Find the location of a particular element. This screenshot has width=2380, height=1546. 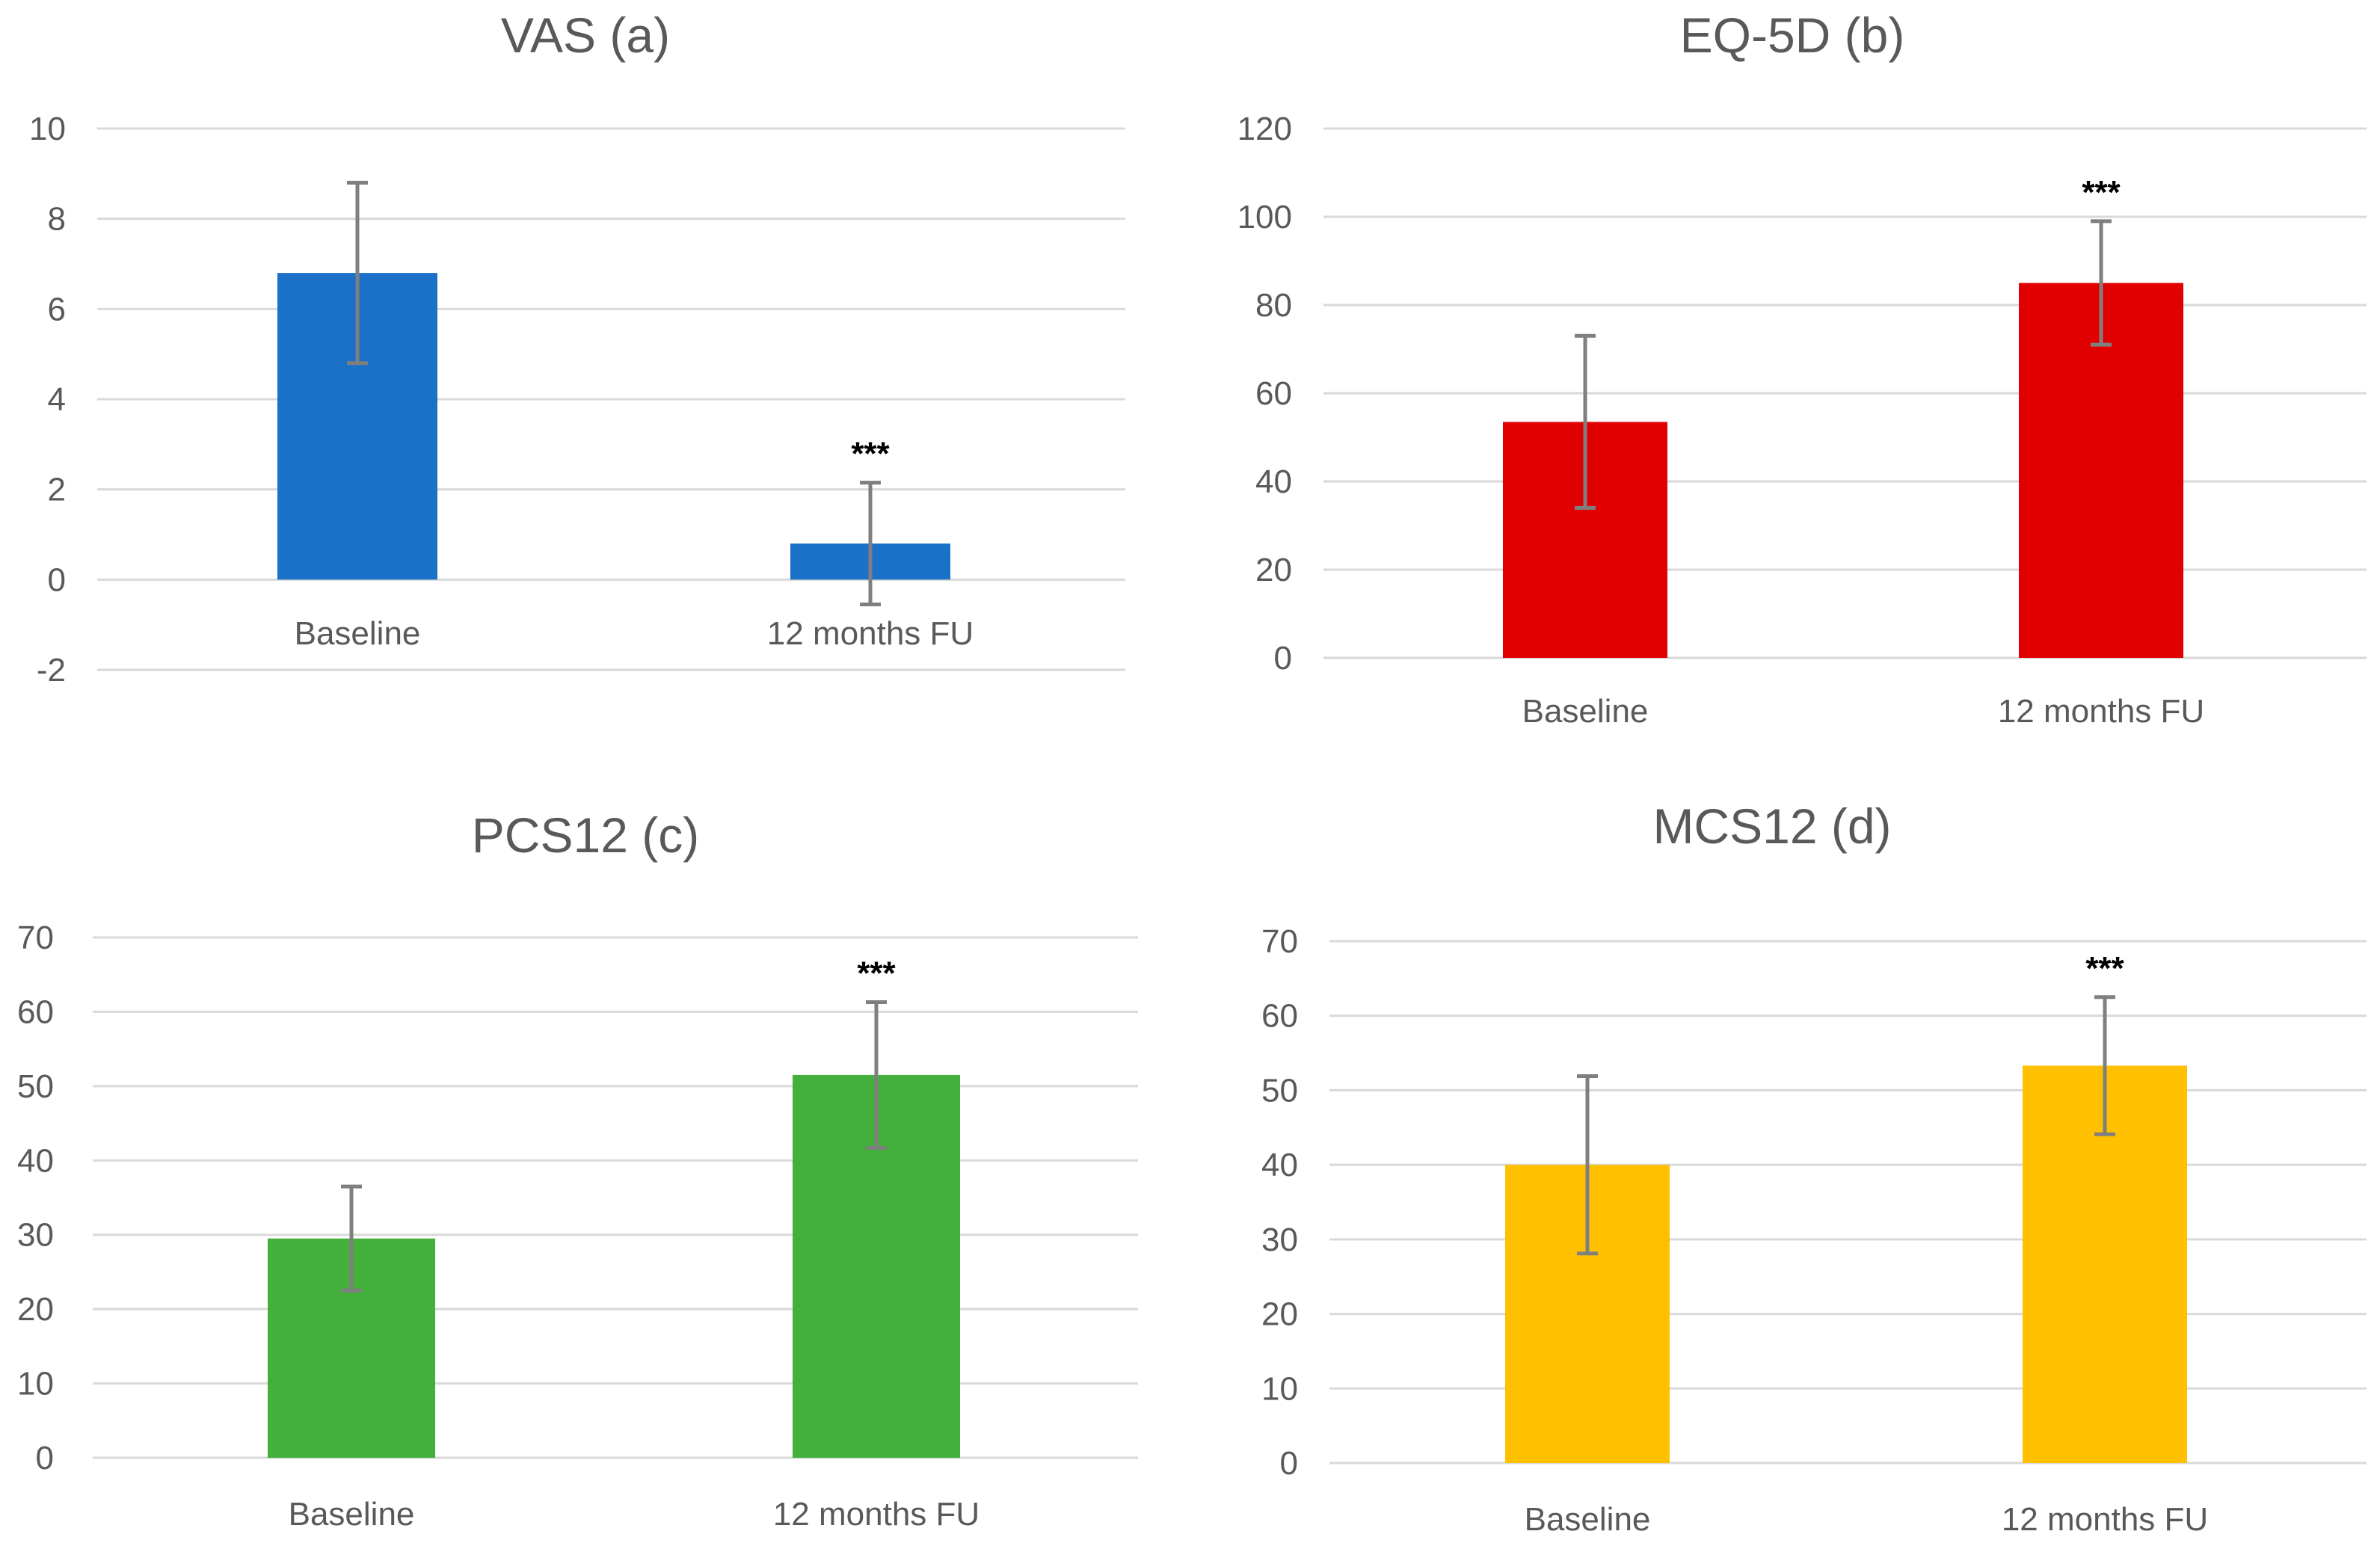

y-tick-label: 80 is located at coordinates (1273, 305).